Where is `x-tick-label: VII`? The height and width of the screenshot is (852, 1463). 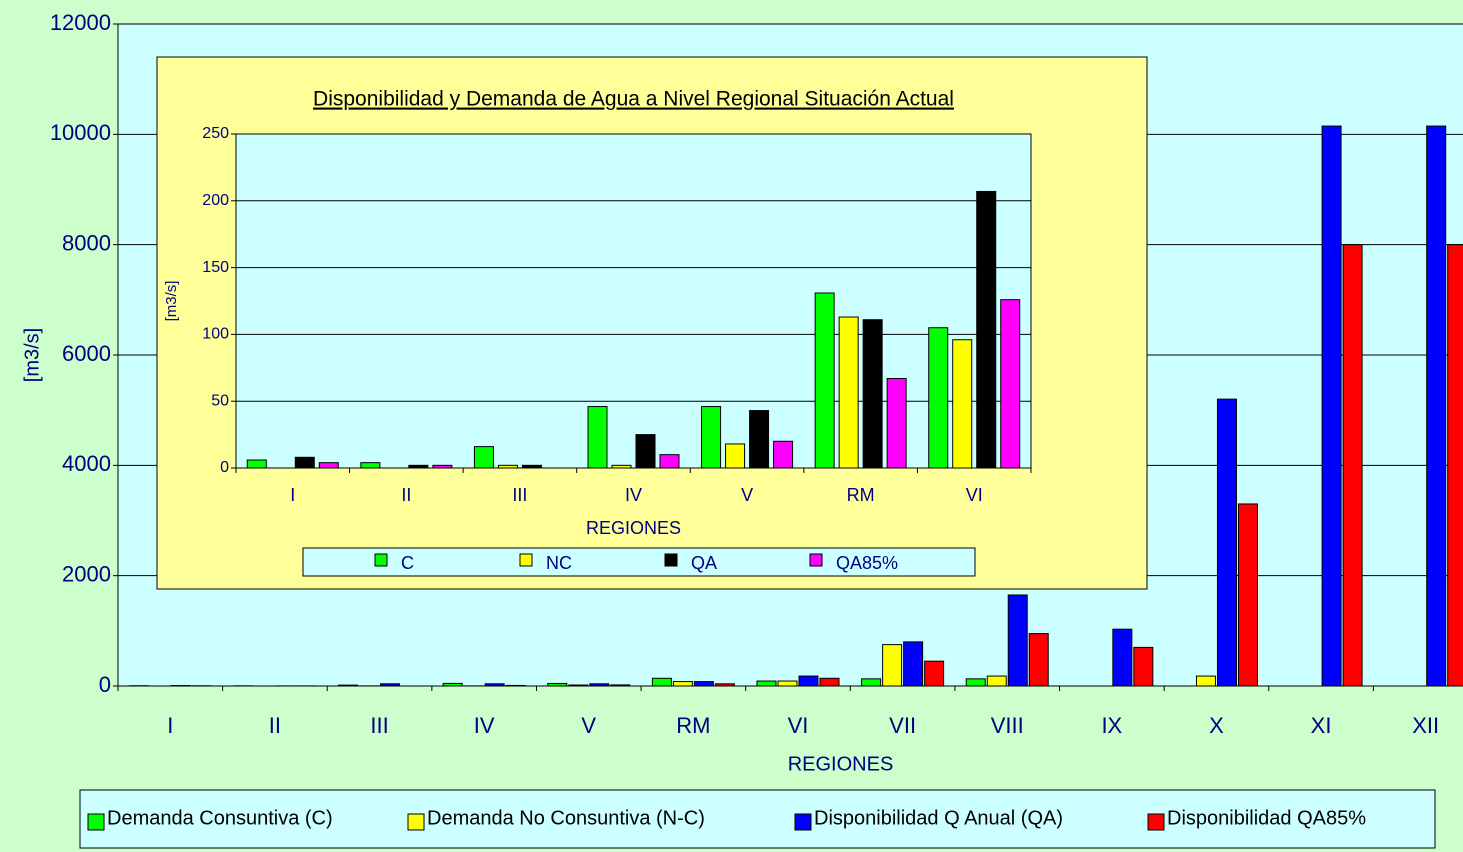 x-tick-label: VII is located at coordinates (902, 725).